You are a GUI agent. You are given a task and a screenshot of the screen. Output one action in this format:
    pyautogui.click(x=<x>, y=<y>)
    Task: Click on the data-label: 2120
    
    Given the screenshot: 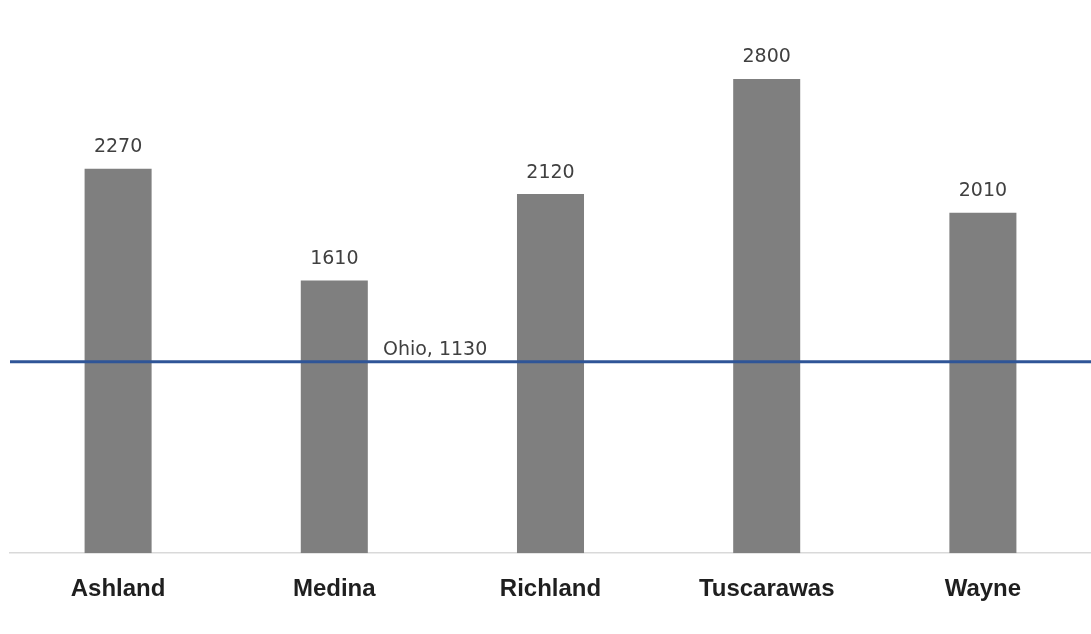 What is the action you would take?
    pyautogui.click(x=550, y=170)
    